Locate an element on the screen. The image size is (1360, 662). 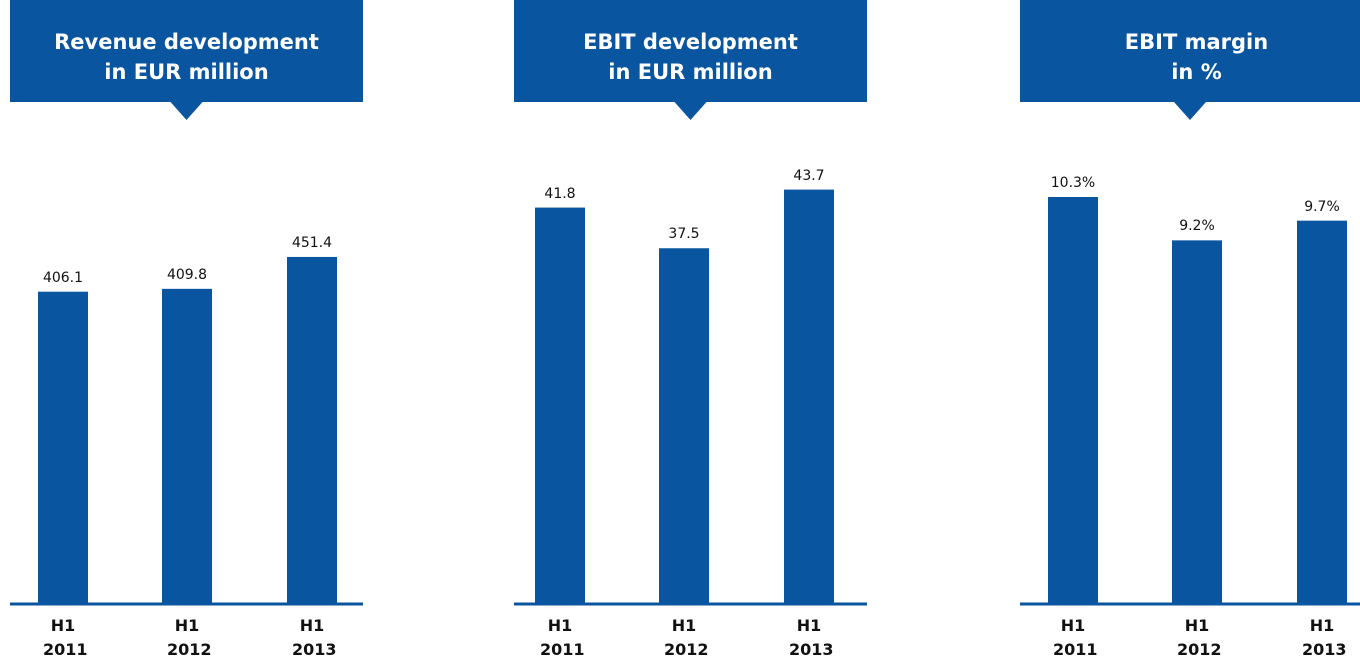
chart-title: Revenue development is located at coordinates (186, 42).